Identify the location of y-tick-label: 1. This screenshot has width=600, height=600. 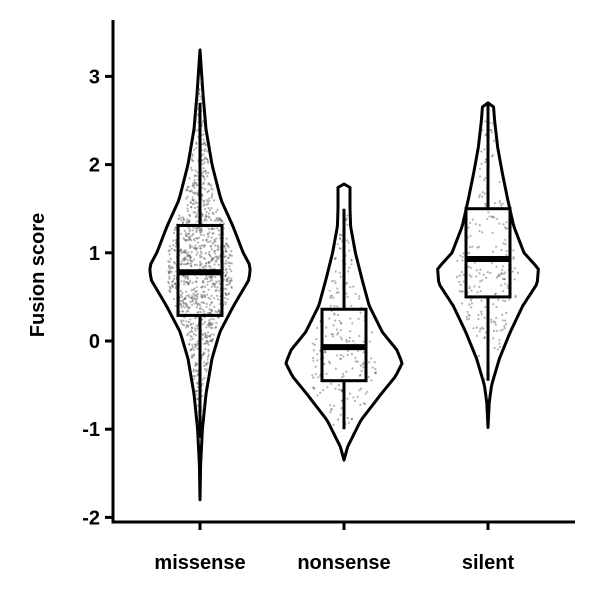
(94, 254).